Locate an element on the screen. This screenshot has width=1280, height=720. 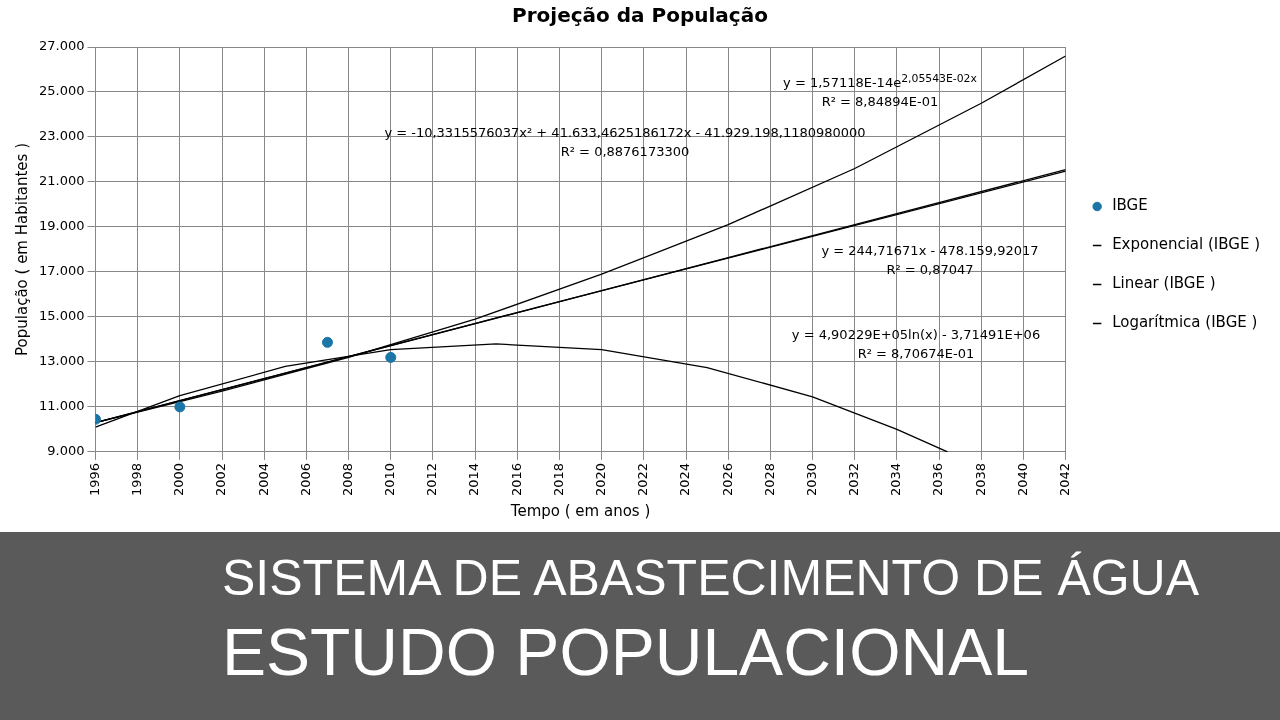
y-tick-label: 25.000 is located at coordinates (61, 91).